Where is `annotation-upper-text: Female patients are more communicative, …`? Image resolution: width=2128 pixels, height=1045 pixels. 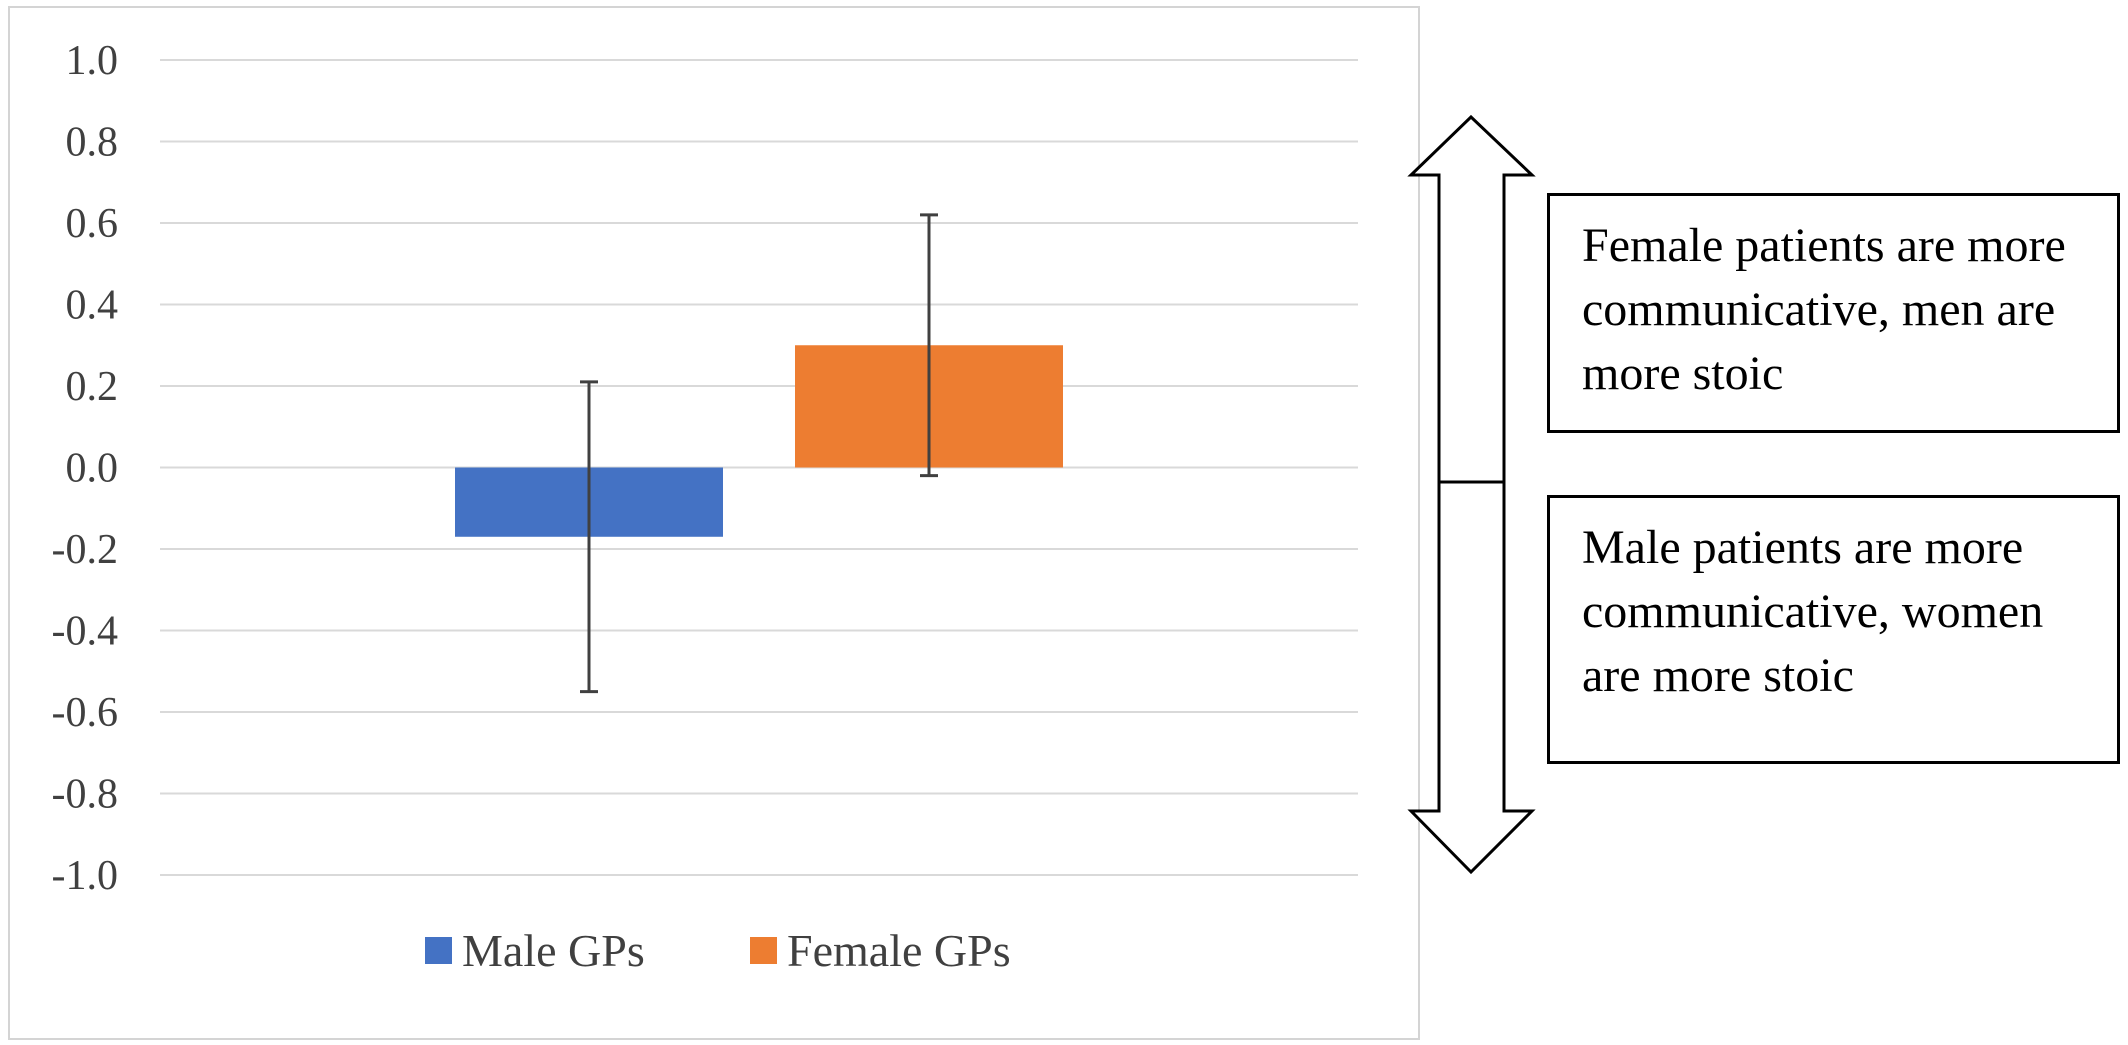
annotation-upper-text: Female patients are more communicative, … is located at coordinates (1824, 309).